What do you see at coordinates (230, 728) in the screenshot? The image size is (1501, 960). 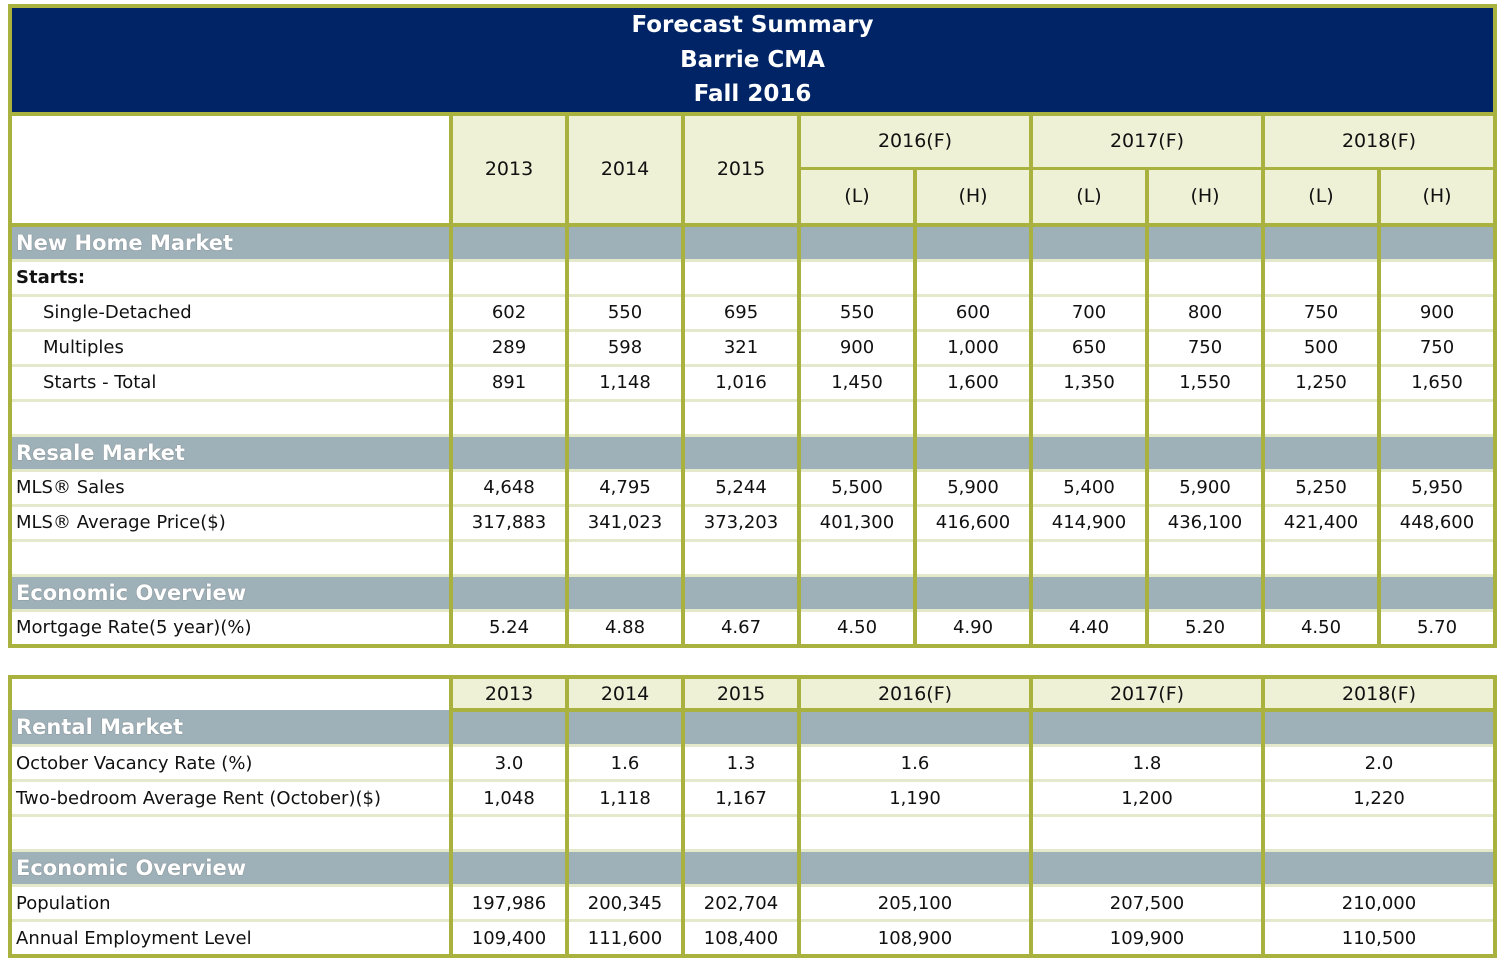 I see `section-label: Rental Market` at bounding box center [230, 728].